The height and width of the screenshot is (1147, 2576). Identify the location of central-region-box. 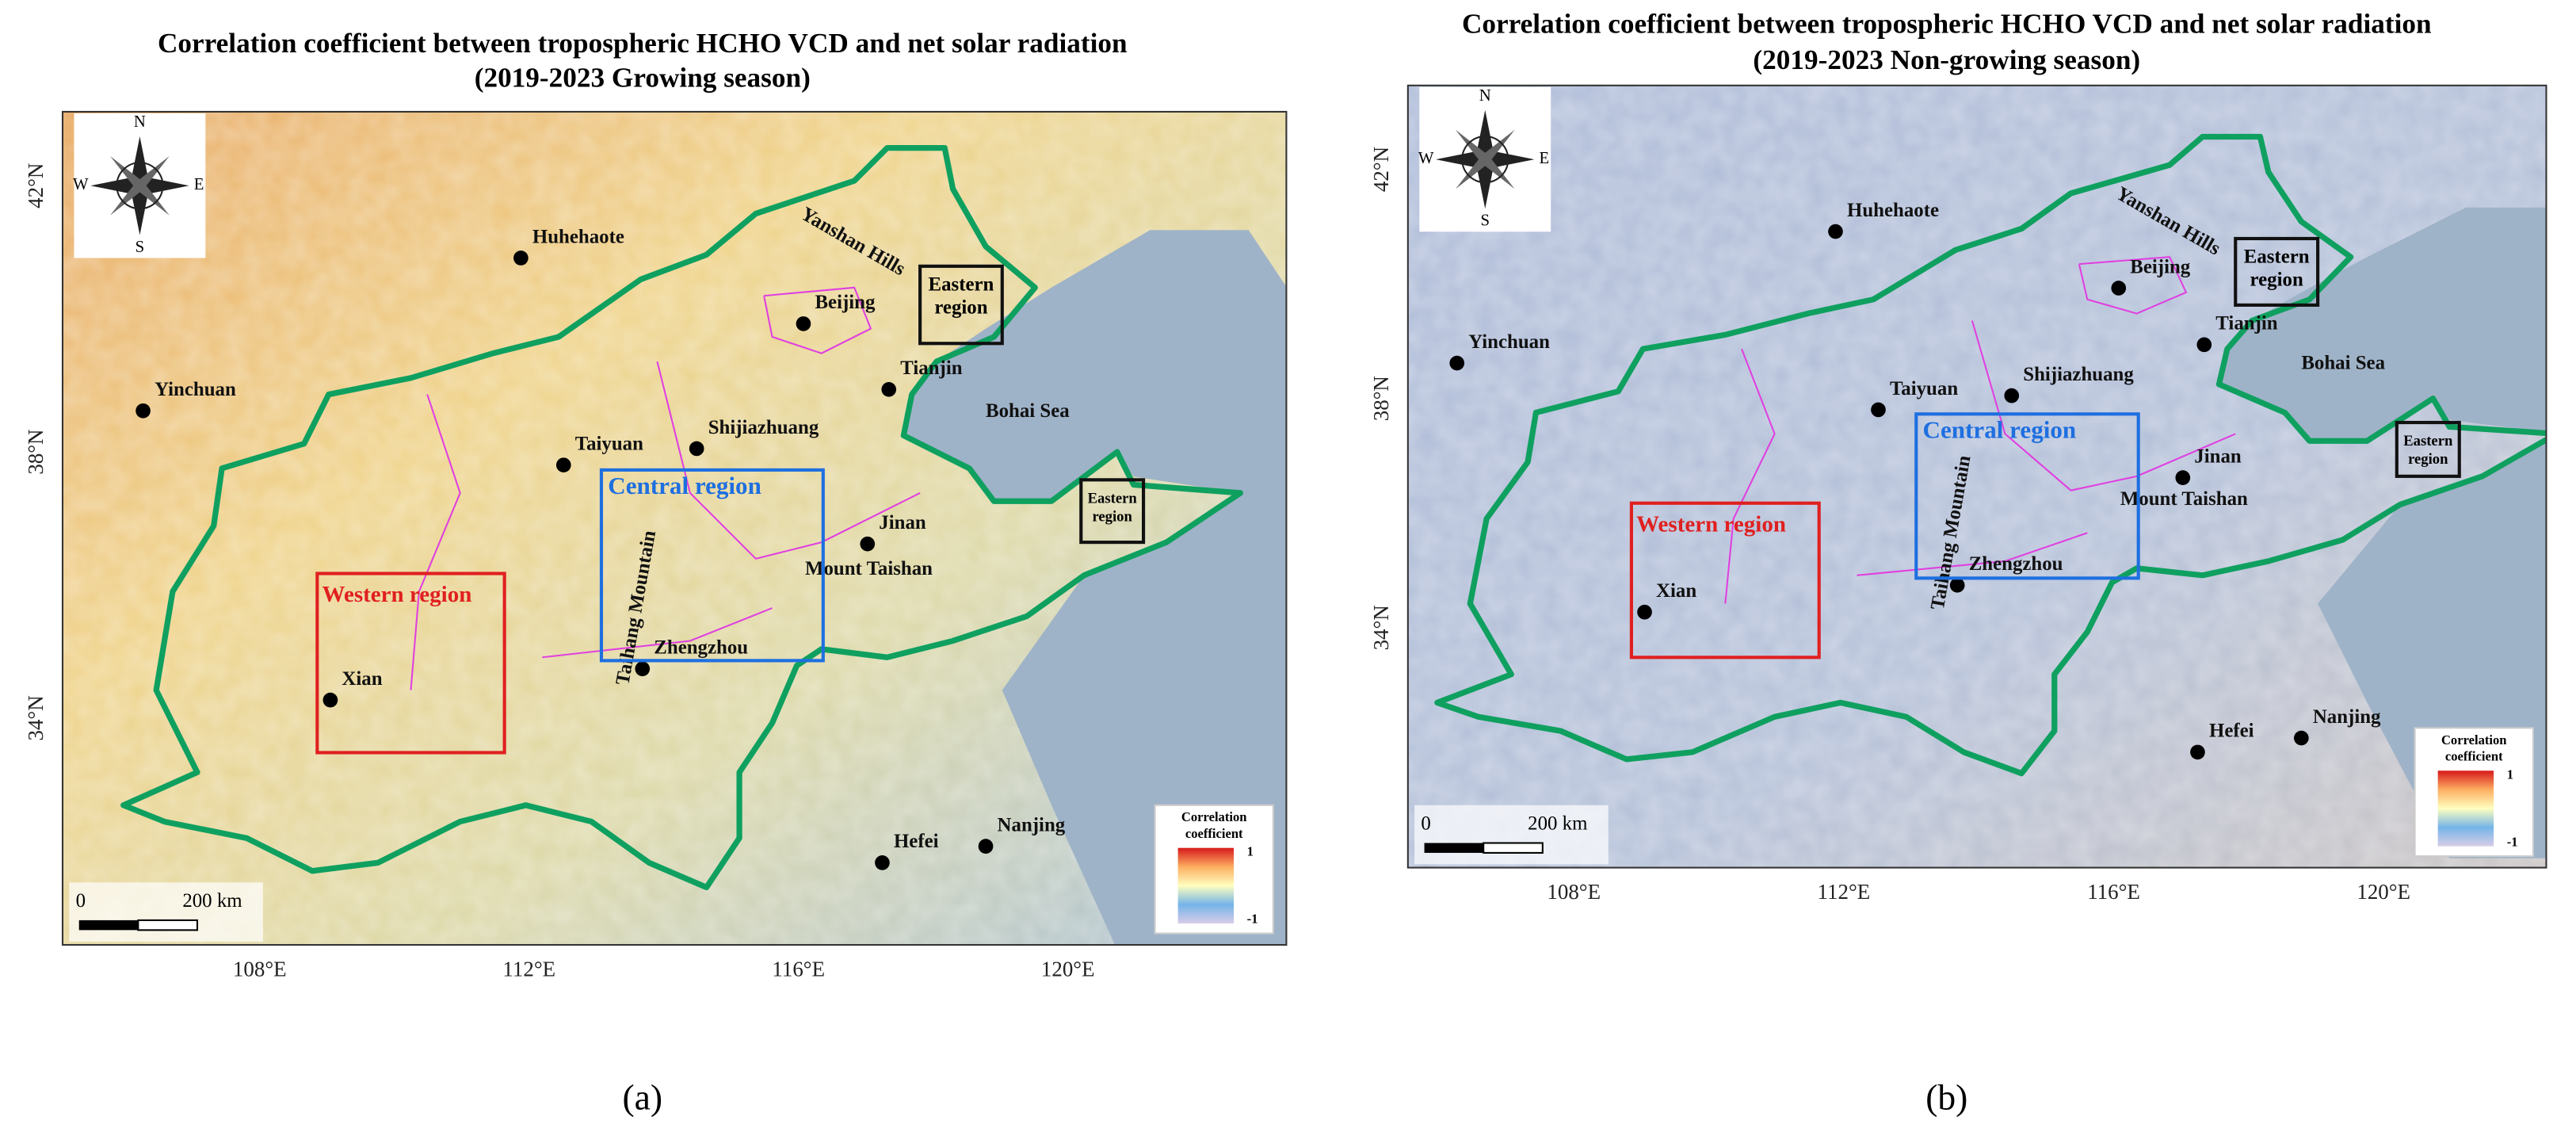
(712, 565).